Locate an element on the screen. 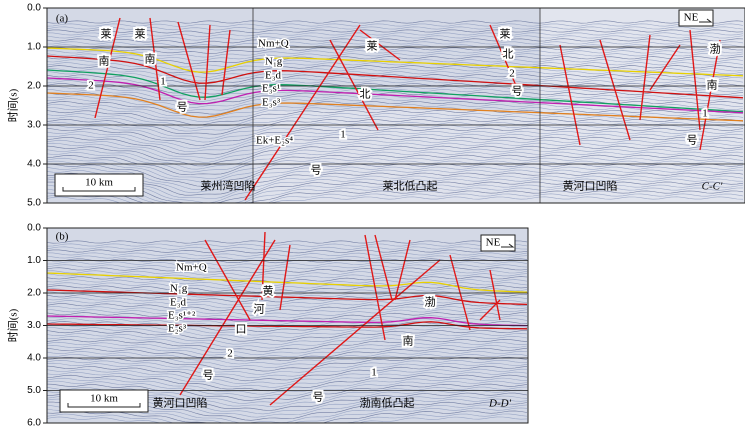  fault-label: 河 is located at coordinates (259, 309).